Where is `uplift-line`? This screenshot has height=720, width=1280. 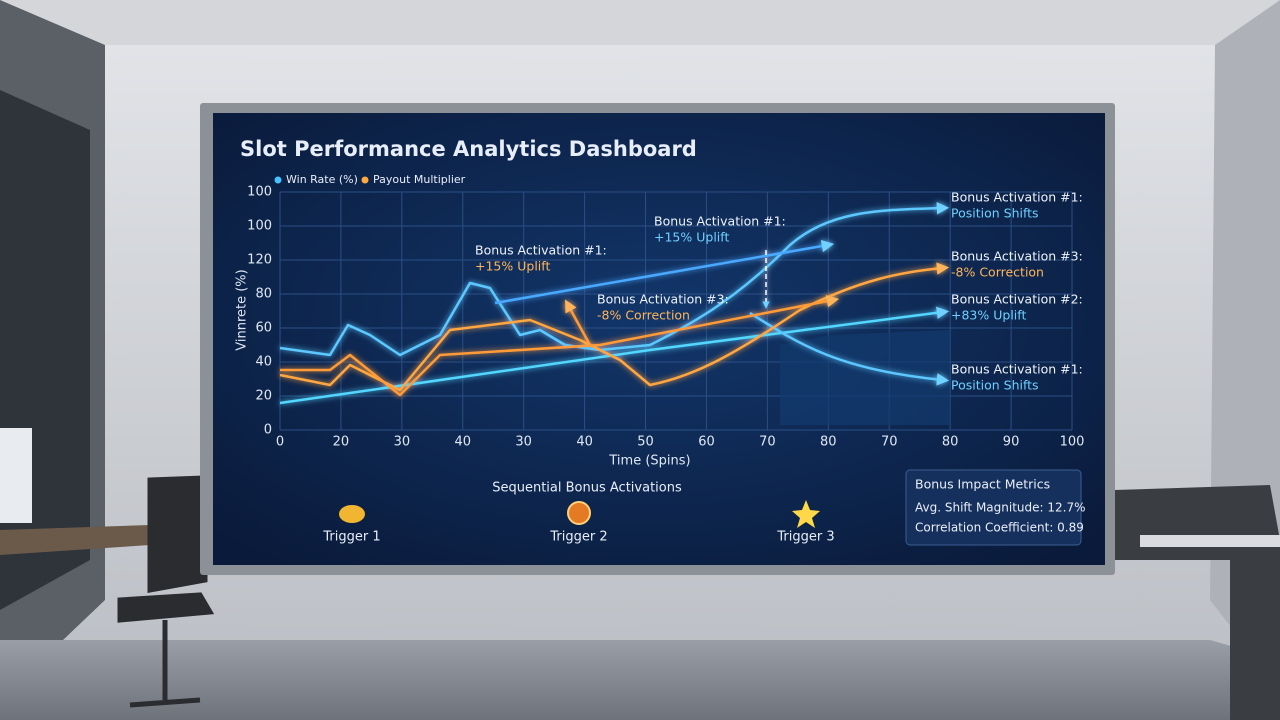 uplift-line is located at coordinates (664, 272).